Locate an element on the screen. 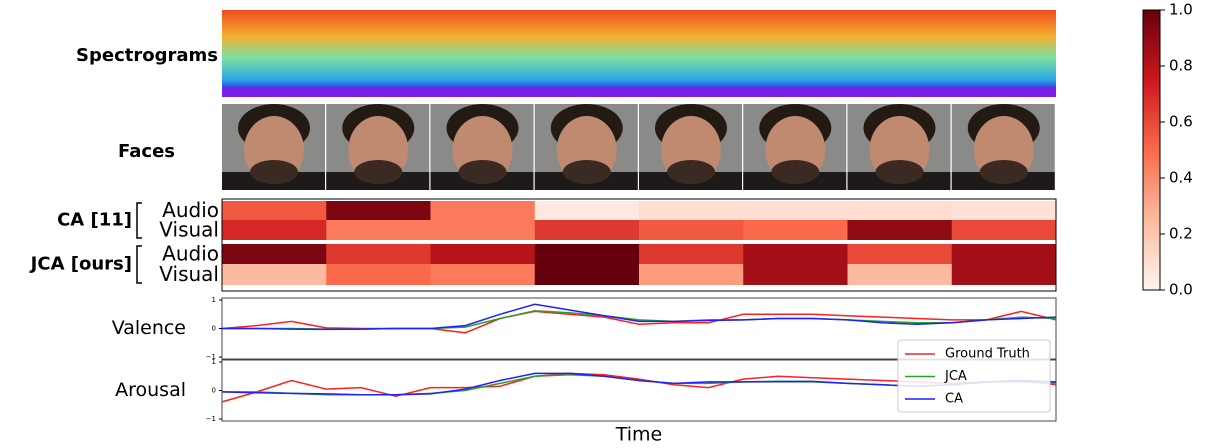  y-axis-label: Arousal is located at coordinates (150, 390).